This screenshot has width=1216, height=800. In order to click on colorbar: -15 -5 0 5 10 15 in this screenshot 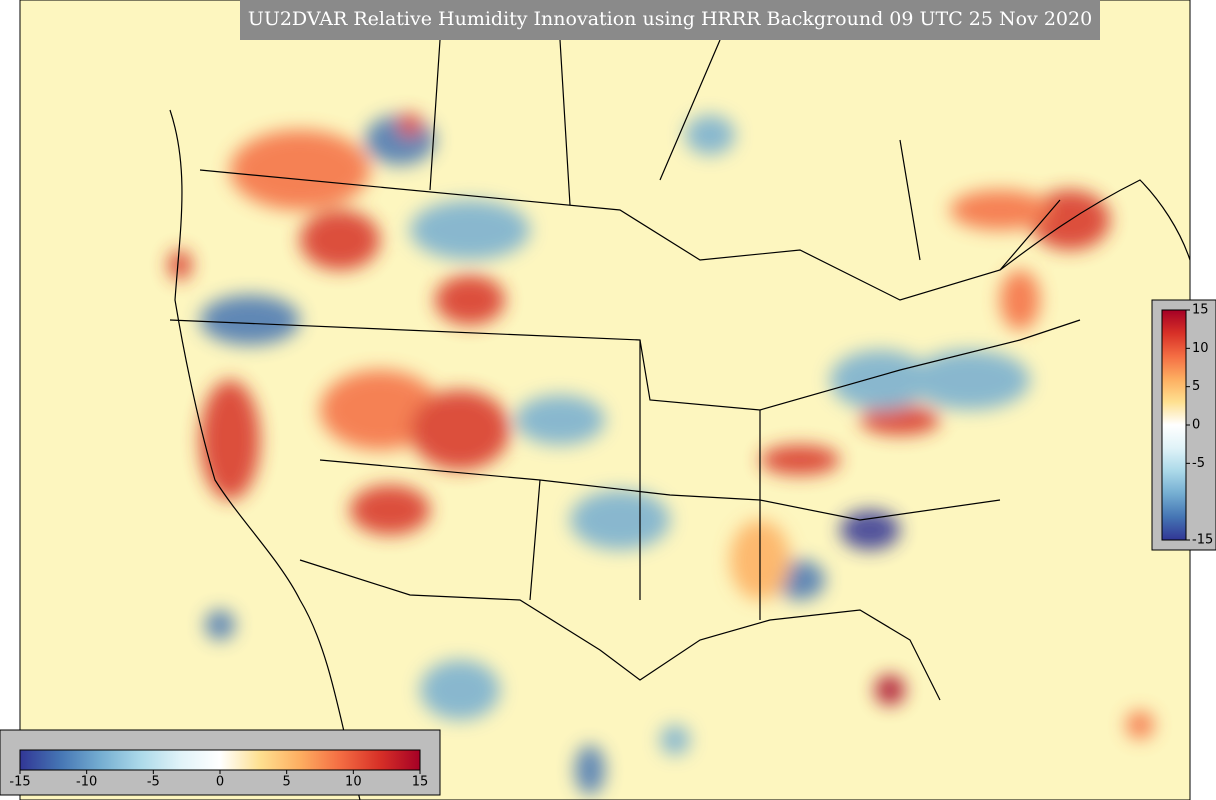, I will do `click(1183, 425)`.